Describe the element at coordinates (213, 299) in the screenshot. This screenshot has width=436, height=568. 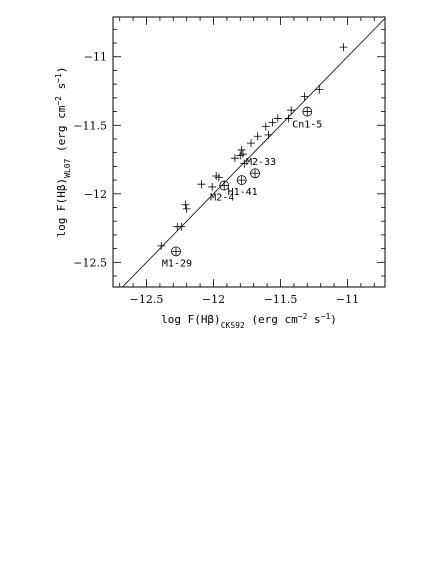
I see `x-tick-label: −12` at that location.